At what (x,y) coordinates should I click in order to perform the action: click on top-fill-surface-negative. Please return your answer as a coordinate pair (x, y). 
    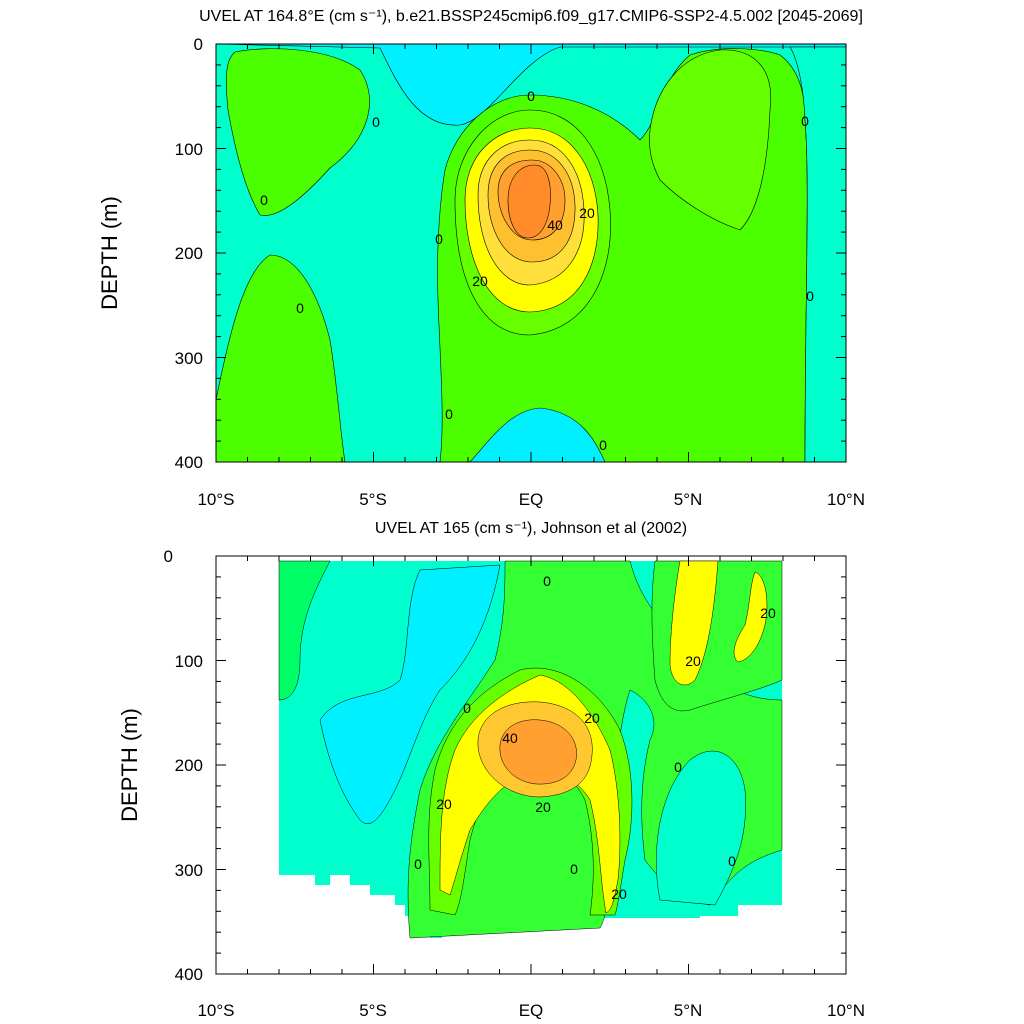
    Looking at the image, I should click on (531, 85).